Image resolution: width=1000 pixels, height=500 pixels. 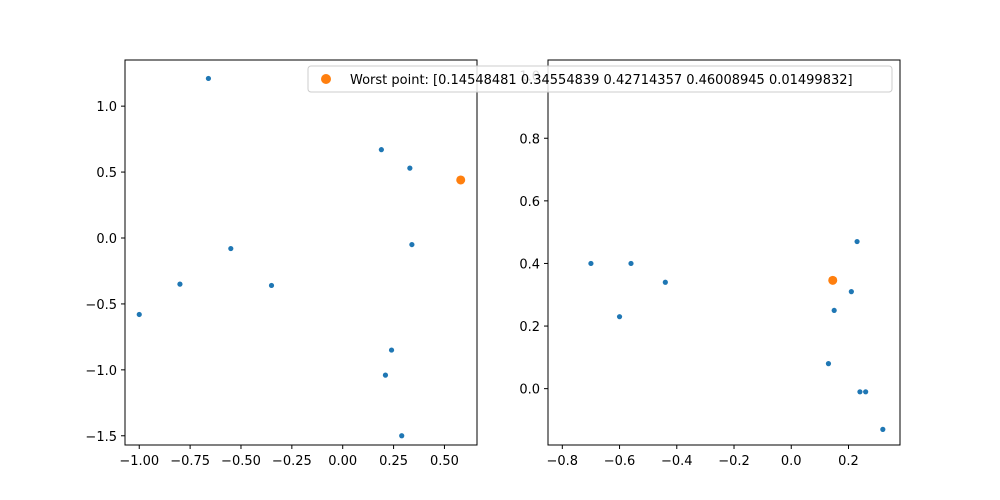 I want to click on left-worst-point, so click(x=461, y=180).